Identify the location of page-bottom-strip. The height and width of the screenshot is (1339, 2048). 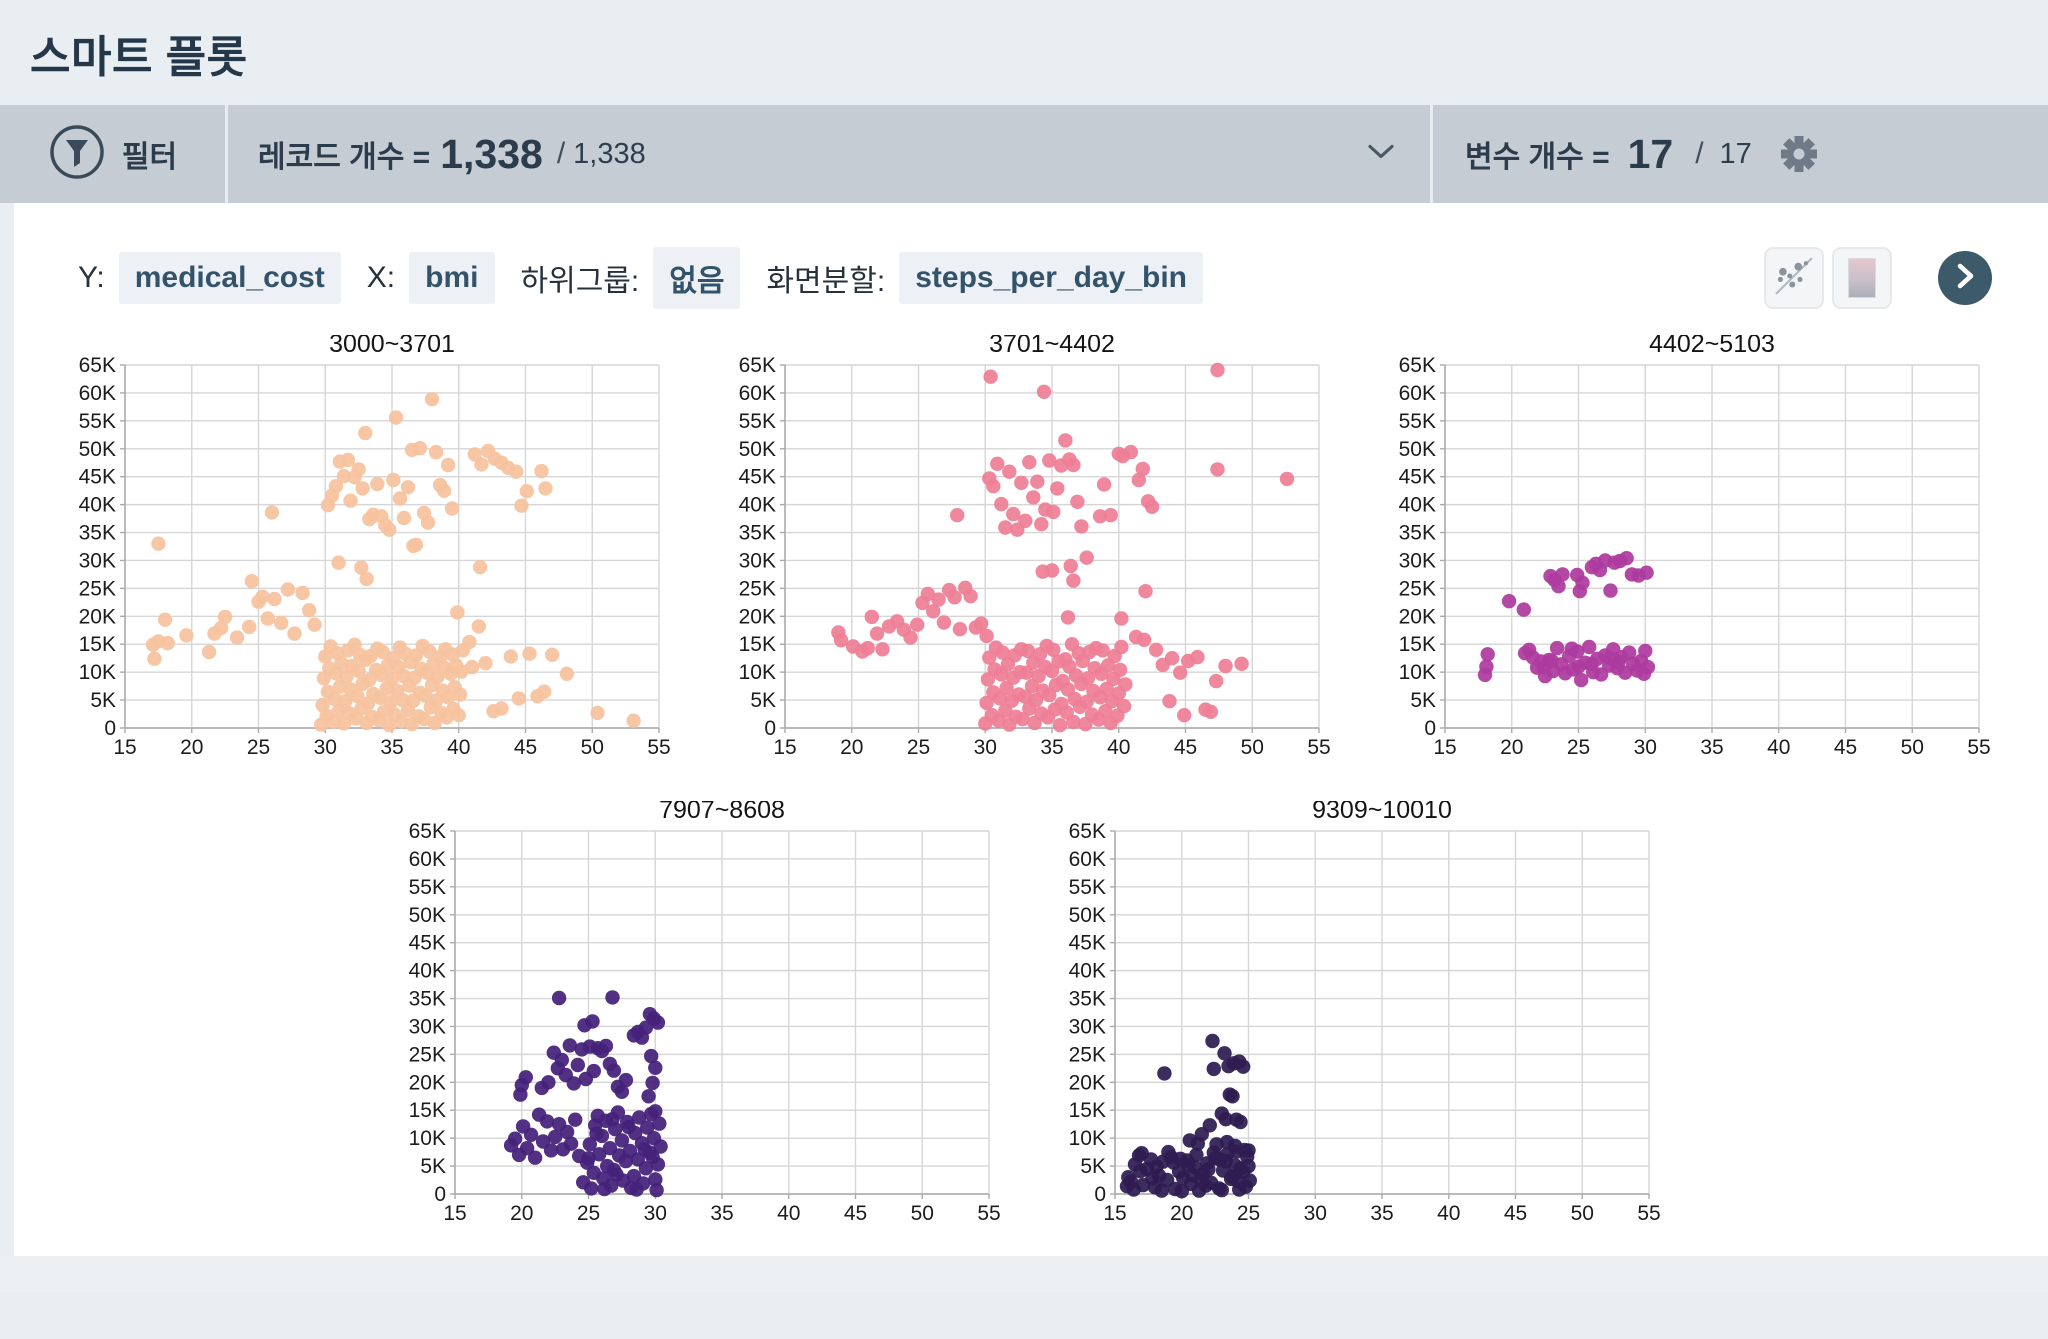
(1024, 1274).